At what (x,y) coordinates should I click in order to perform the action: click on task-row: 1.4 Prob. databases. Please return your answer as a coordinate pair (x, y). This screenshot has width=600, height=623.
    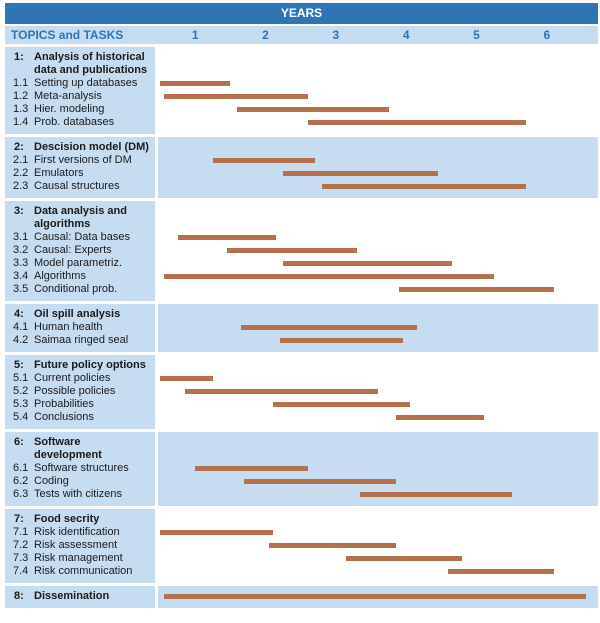
    Looking at the image, I should click on (80, 122).